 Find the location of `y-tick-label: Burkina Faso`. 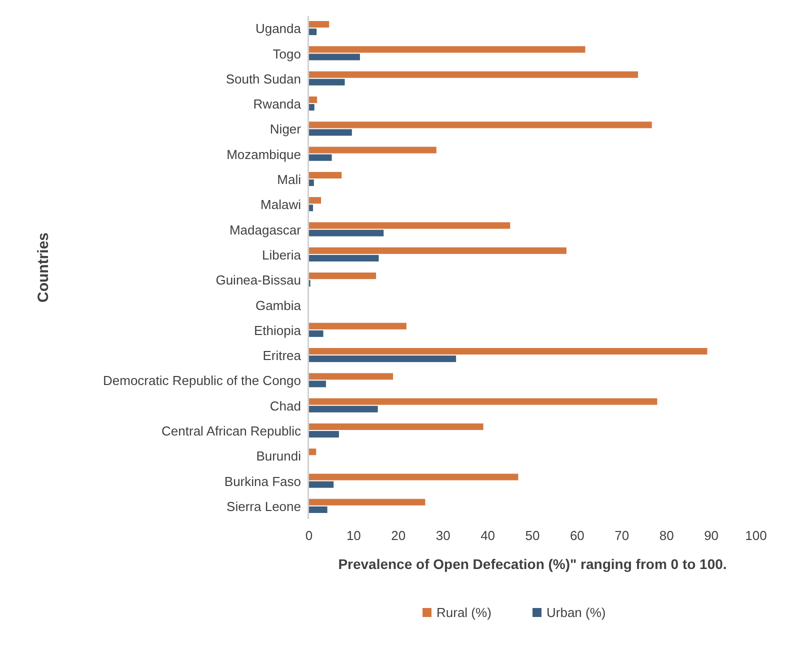

y-tick-label: Burkina Faso is located at coordinates (262, 481).